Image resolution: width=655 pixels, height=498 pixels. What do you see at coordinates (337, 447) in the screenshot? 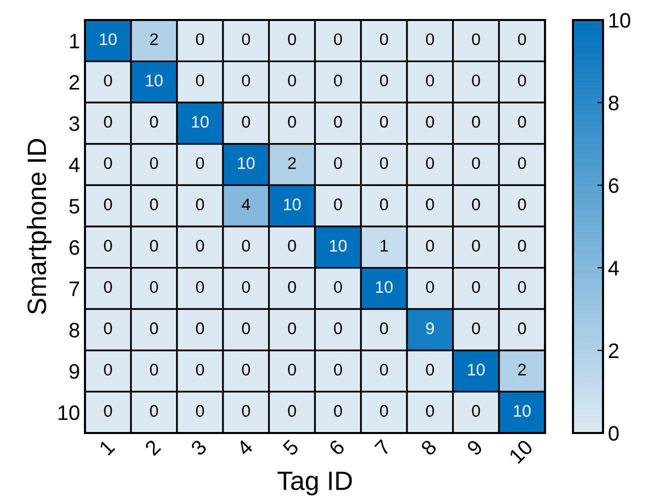
I see `x-tick-label: 6` at bounding box center [337, 447].